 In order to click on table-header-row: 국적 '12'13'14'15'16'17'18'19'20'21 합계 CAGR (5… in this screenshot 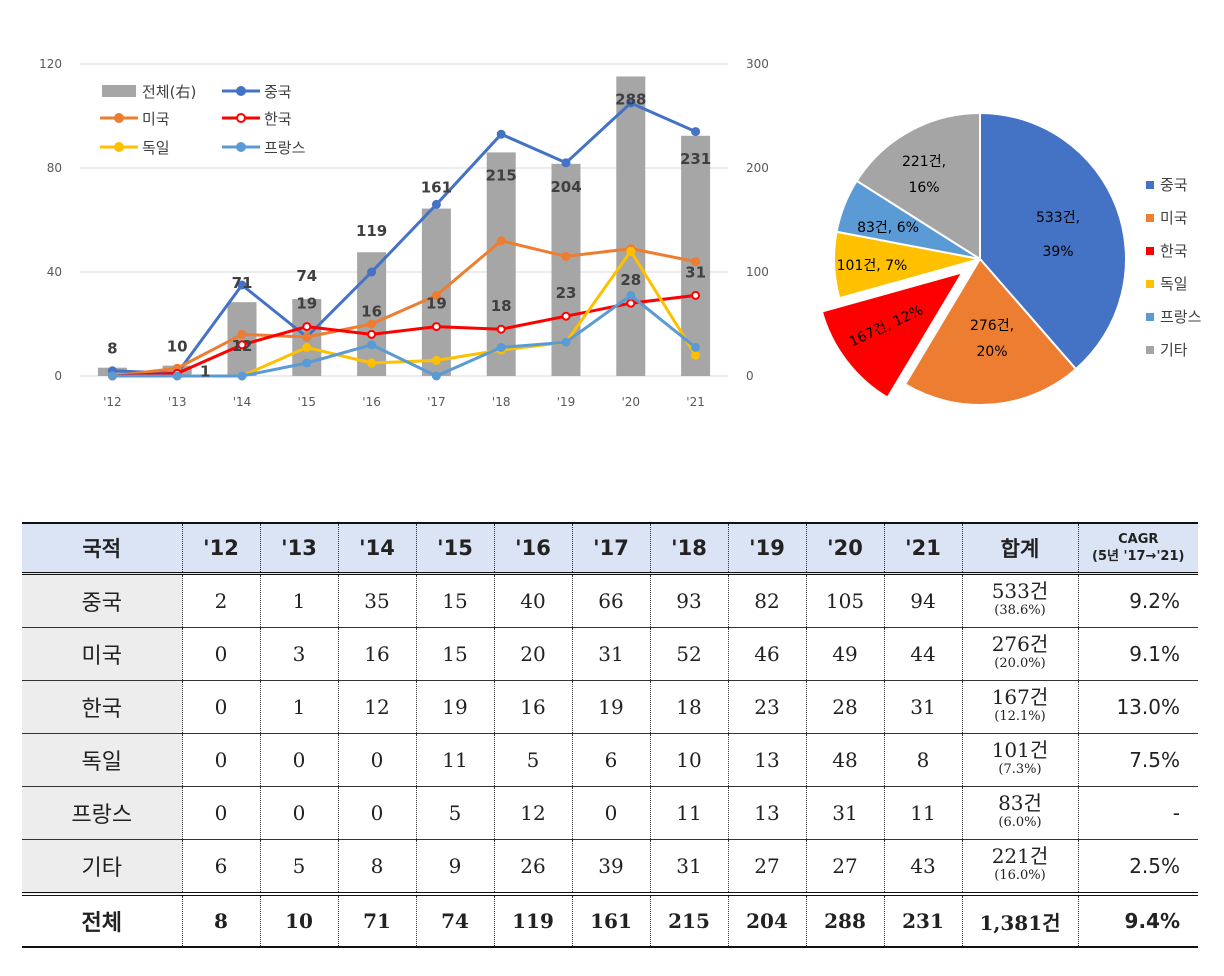, I will do `click(610, 548)`.